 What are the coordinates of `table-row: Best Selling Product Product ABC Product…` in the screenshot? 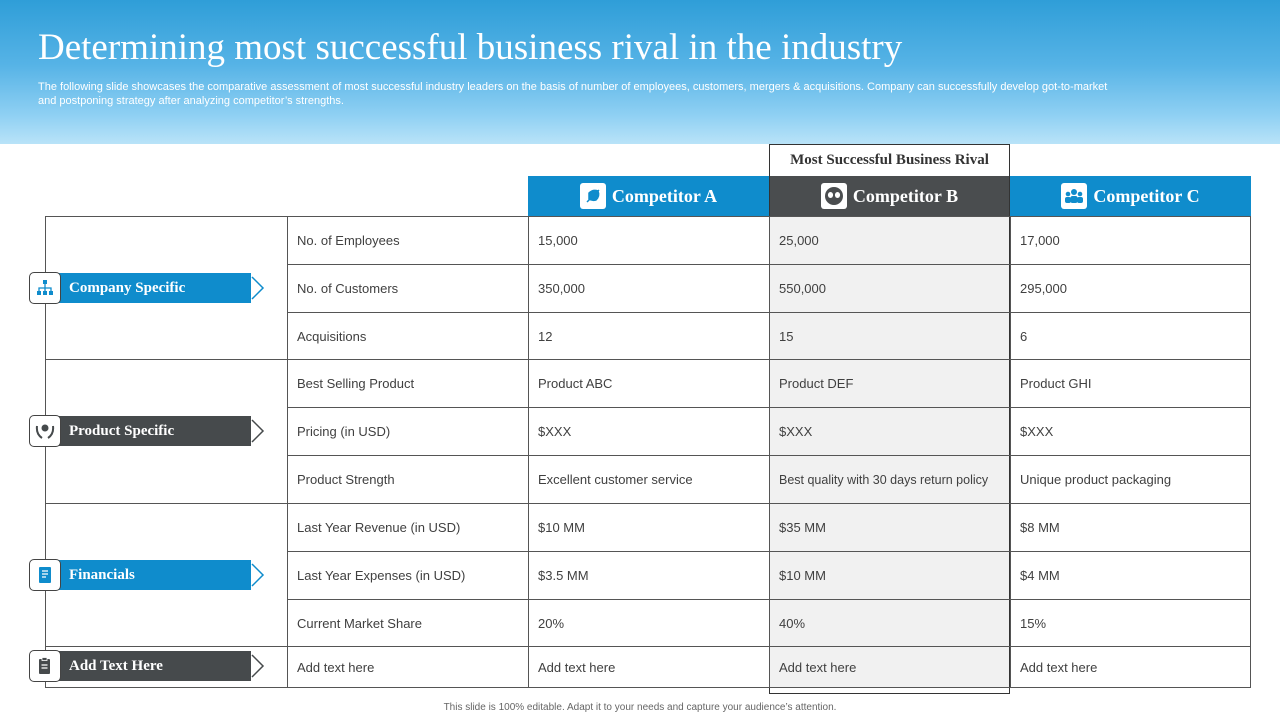 It's located at (769, 384).